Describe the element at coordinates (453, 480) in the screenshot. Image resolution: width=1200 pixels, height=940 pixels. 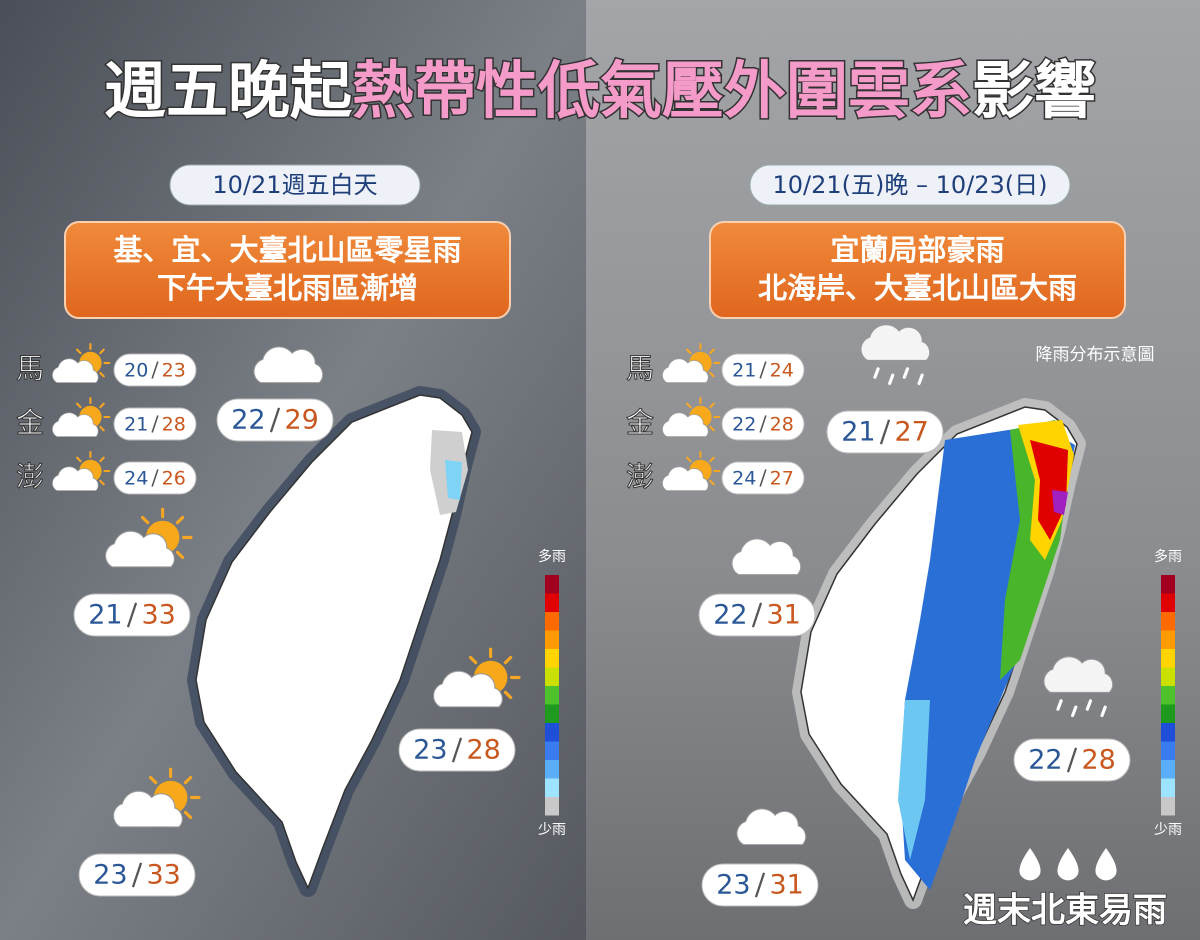
I see `light-rain-blue` at that location.